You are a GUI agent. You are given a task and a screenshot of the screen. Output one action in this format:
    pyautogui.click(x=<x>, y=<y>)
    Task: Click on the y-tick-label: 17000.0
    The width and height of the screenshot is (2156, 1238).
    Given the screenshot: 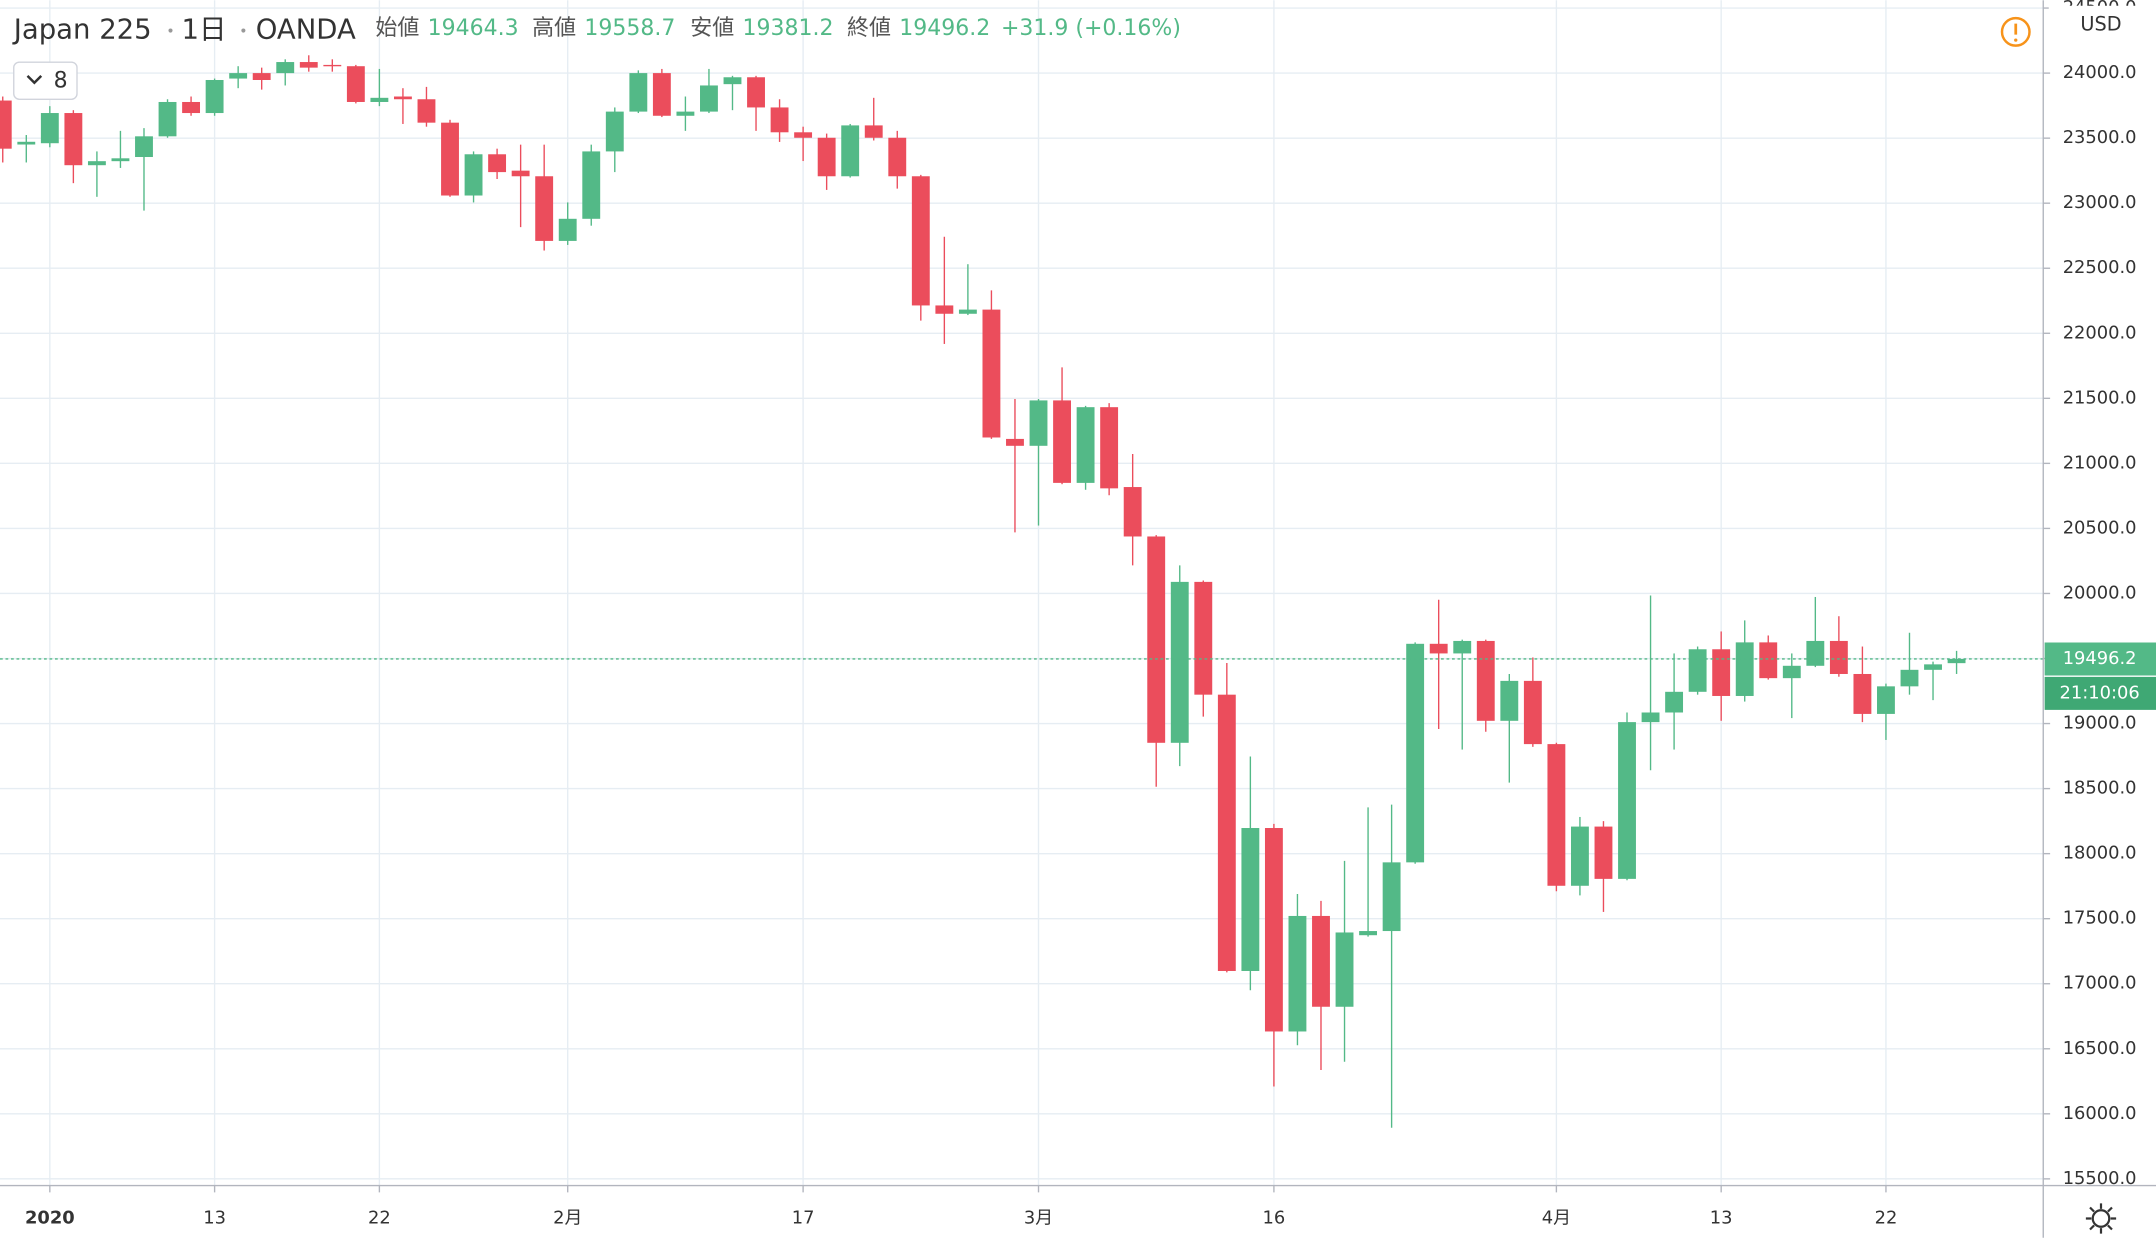 What is the action you would take?
    pyautogui.click(x=2100, y=983)
    